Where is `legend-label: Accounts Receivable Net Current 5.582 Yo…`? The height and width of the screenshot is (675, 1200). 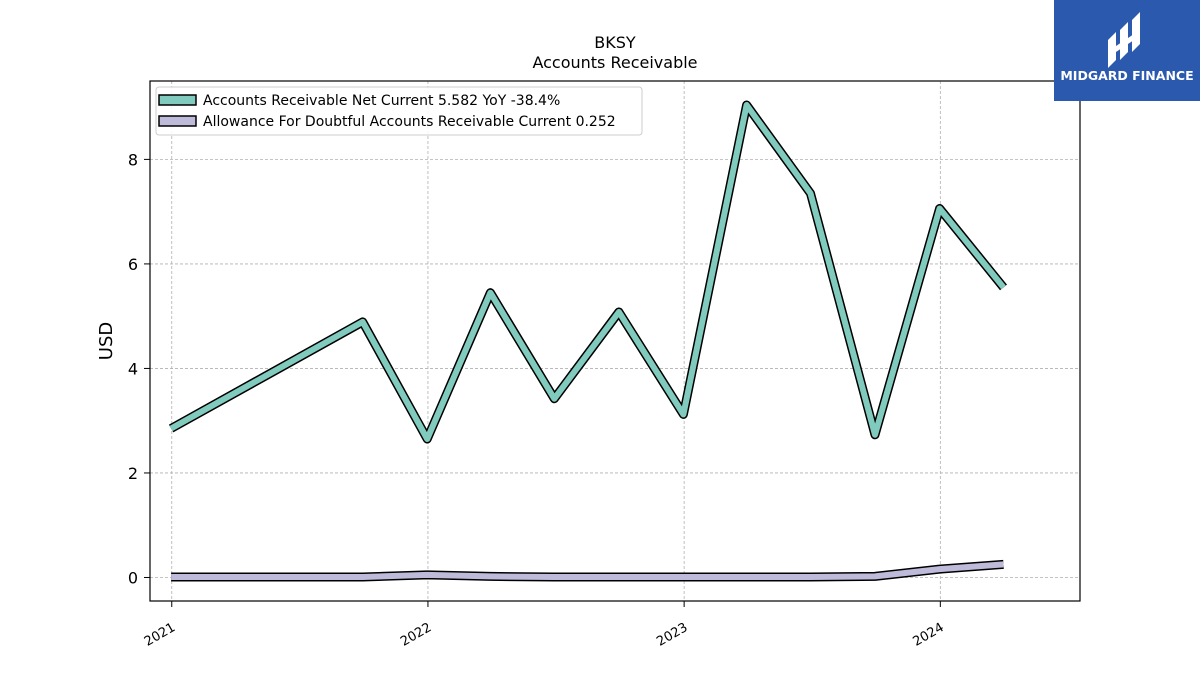 legend-label: Accounts Receivable Net Current 5.582 Yo… is located at coordinates (381, 101).